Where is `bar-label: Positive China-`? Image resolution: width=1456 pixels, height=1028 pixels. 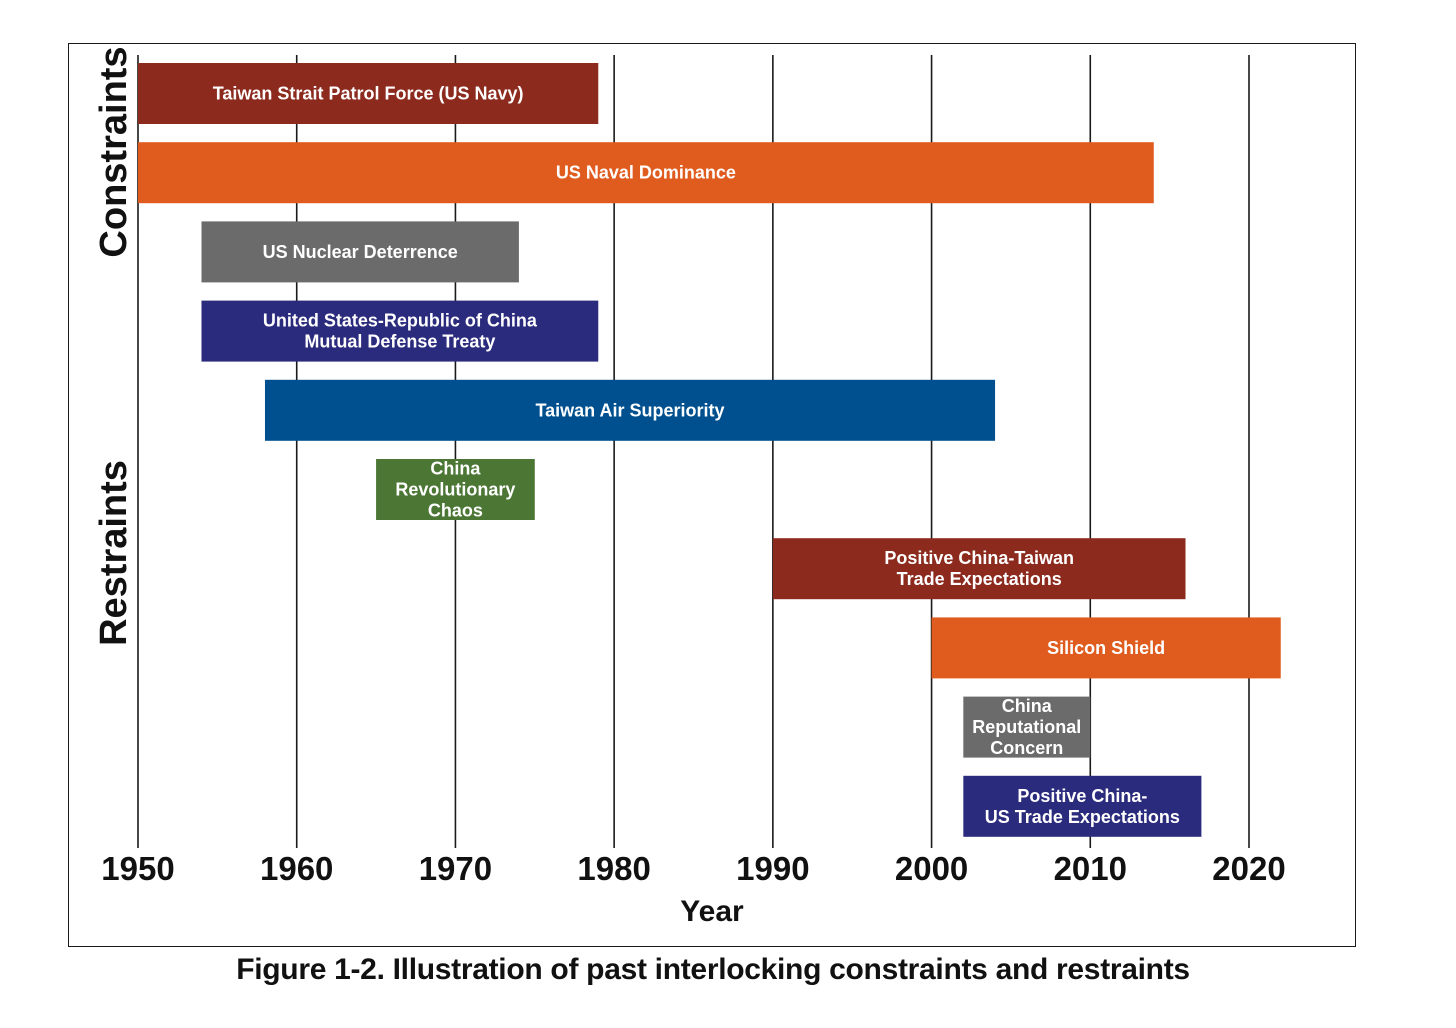
bar-label: Positive China- is located at coordinates (1082, 796).